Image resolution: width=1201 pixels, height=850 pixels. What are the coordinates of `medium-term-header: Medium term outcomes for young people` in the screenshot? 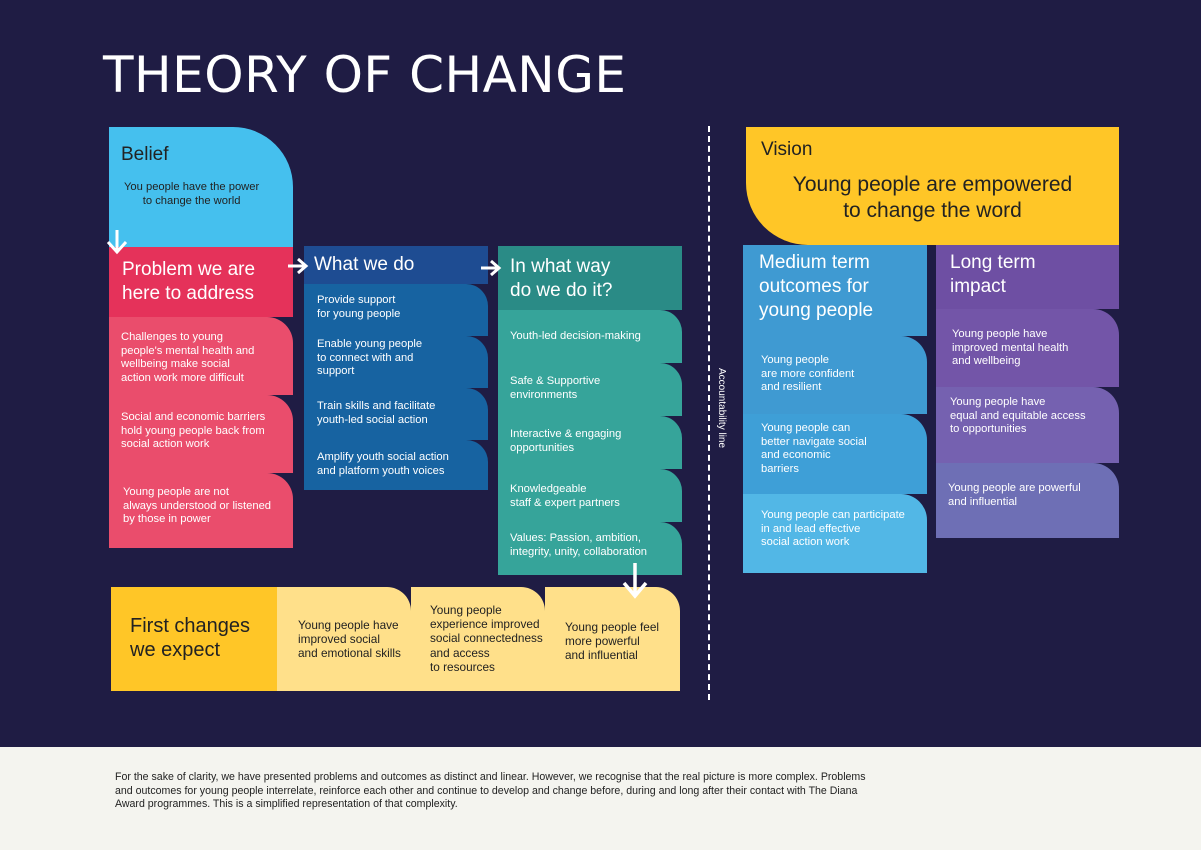 It's located at (816, 286).